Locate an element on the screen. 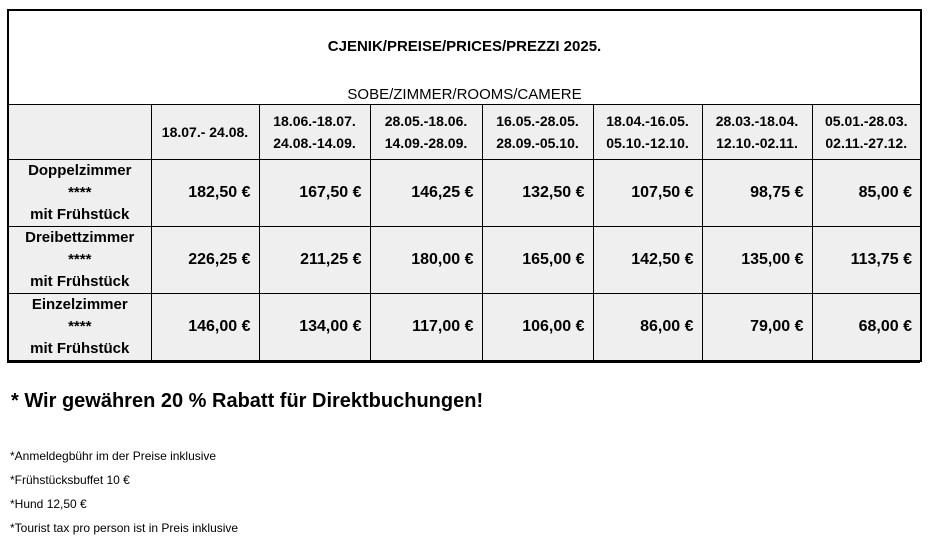 Image resolution: width=931 pixels, height=540 pixels. price-cell: 142,50 € is located at coordinates (647, 260).